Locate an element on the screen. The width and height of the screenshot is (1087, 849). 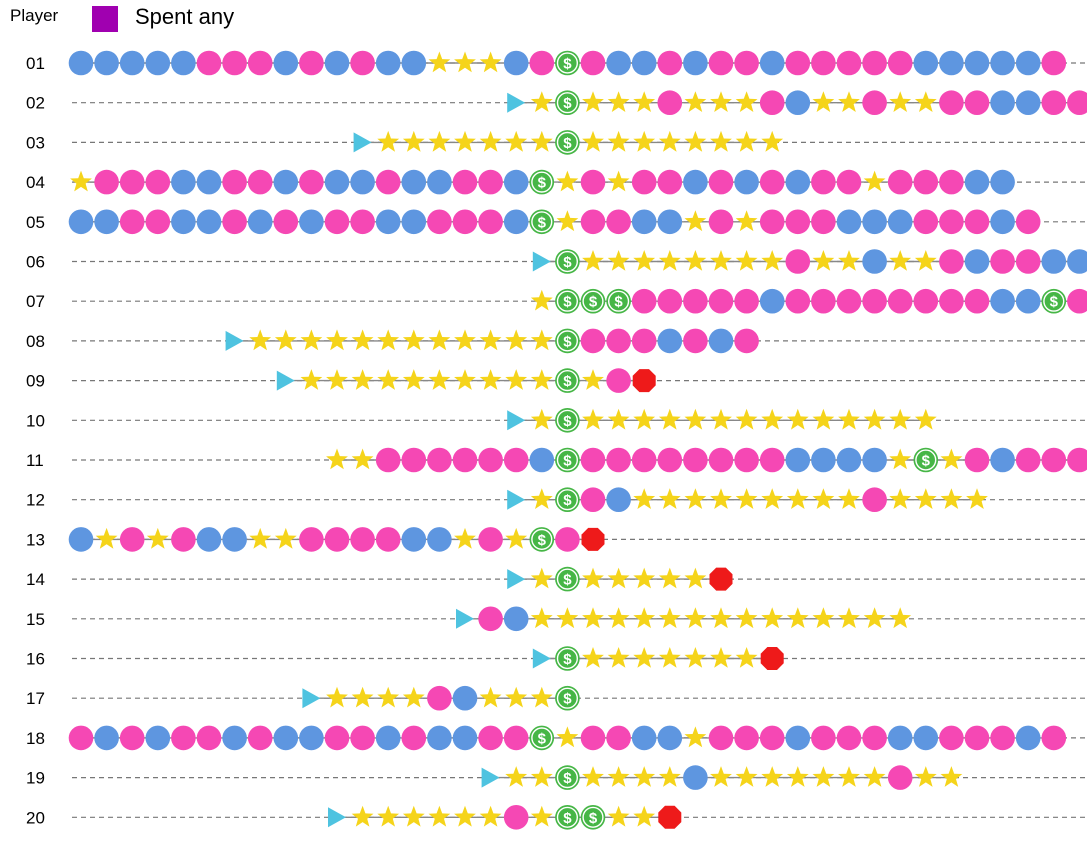
player-label: 01 is located at coordinates (35, 63).